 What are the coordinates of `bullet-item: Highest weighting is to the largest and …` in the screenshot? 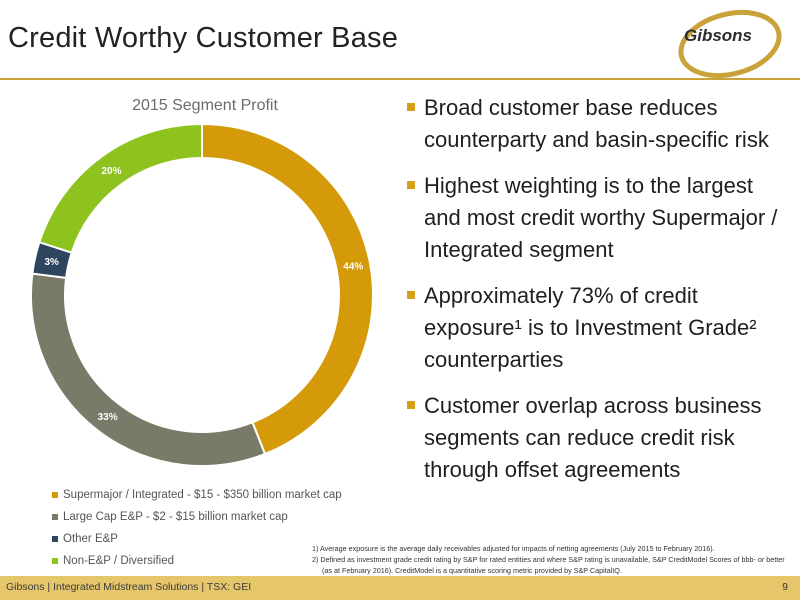 It's located at (598, 218).